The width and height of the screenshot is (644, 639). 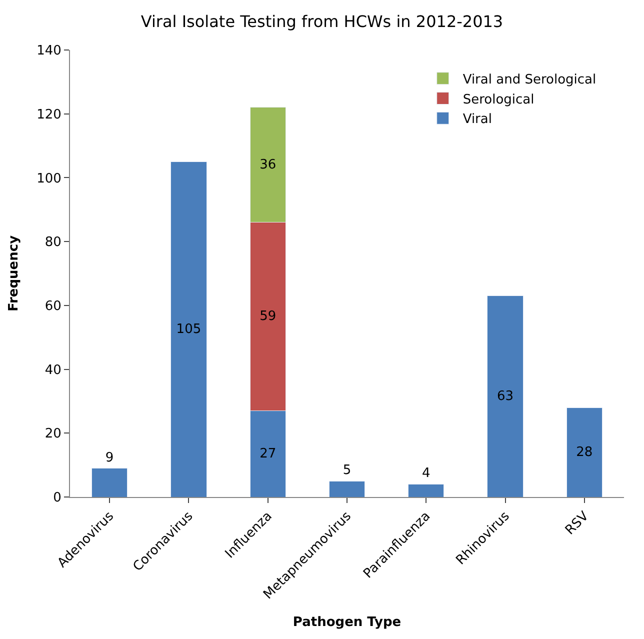 I want to click on y-tick-label: 120, so click(x=49, y=114).